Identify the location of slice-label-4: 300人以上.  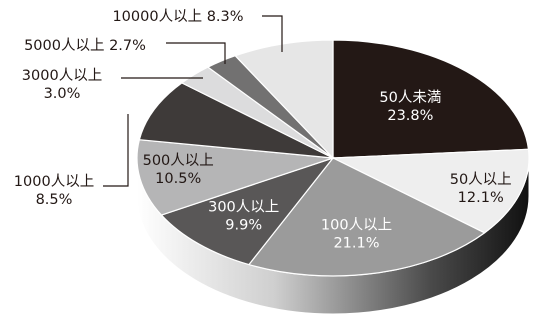
(243, 206).